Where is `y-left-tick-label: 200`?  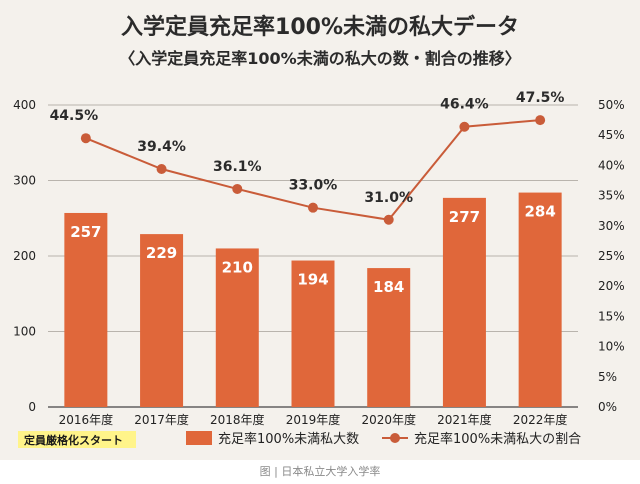
y-left-tick-label: 200 is located at coordinates (24, 256).